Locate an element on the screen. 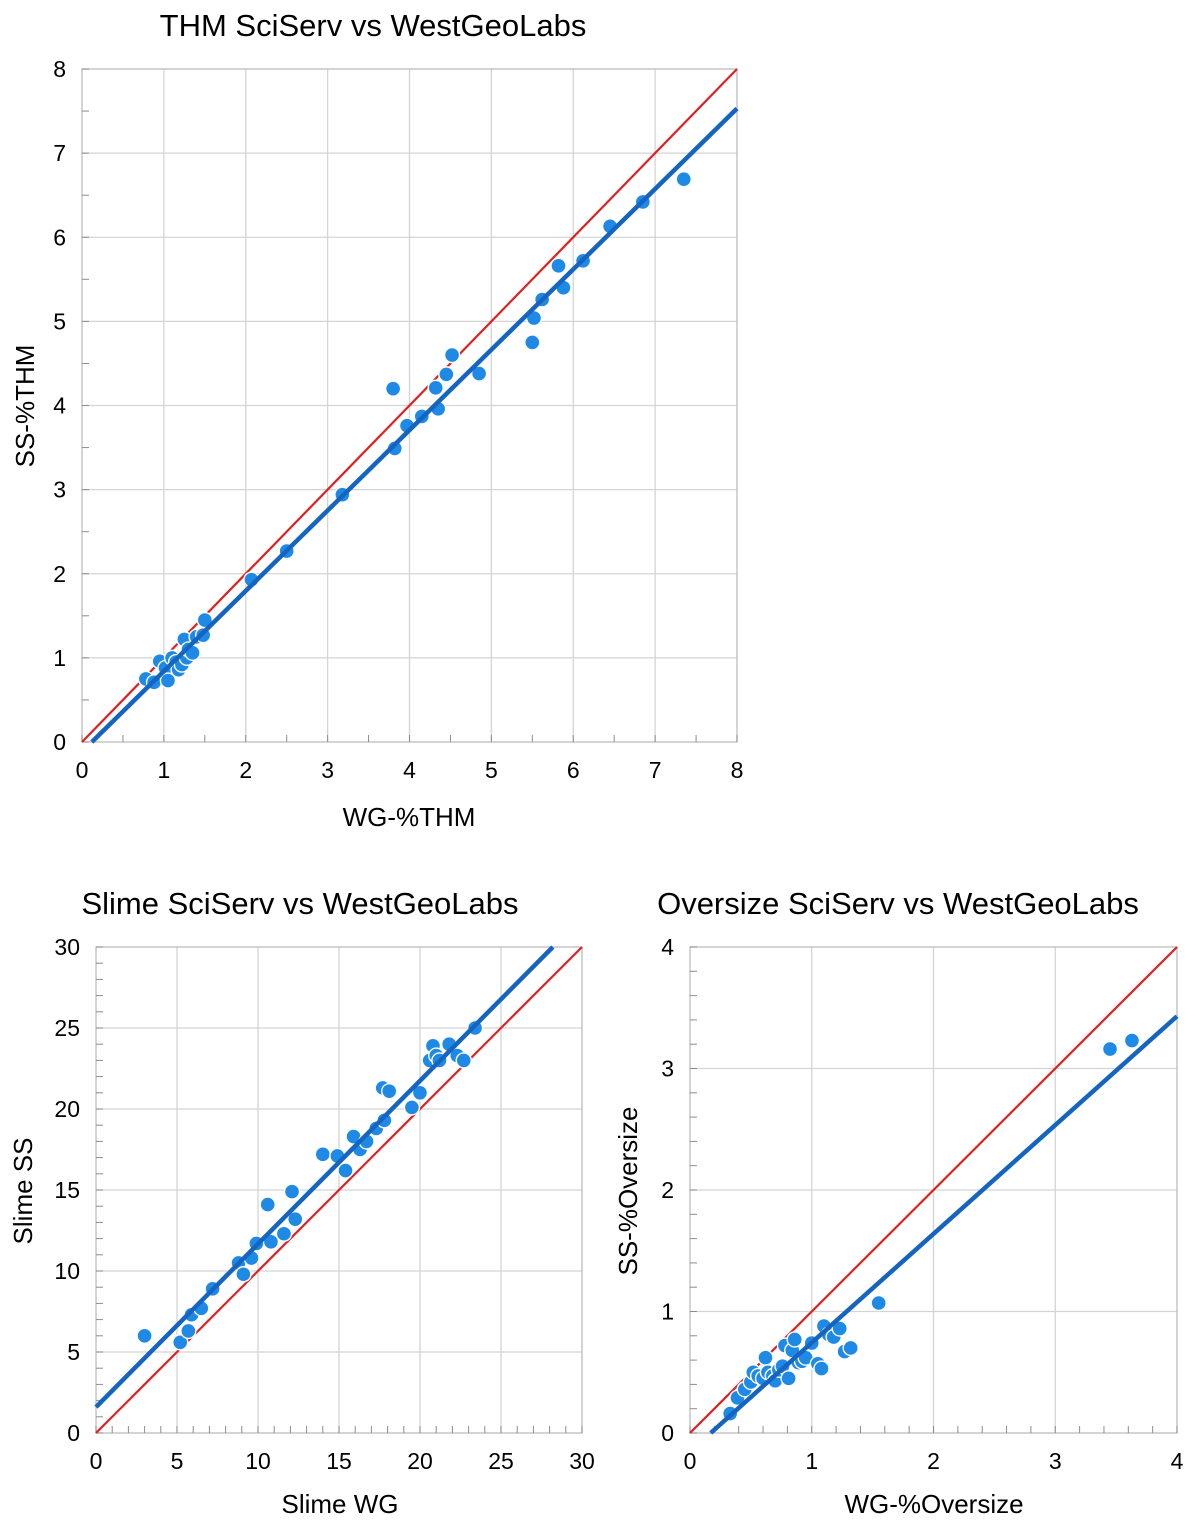 This screenshot has width=1192, height=1523. x-tick-label: 10 is located at coordinates (258, 1461).